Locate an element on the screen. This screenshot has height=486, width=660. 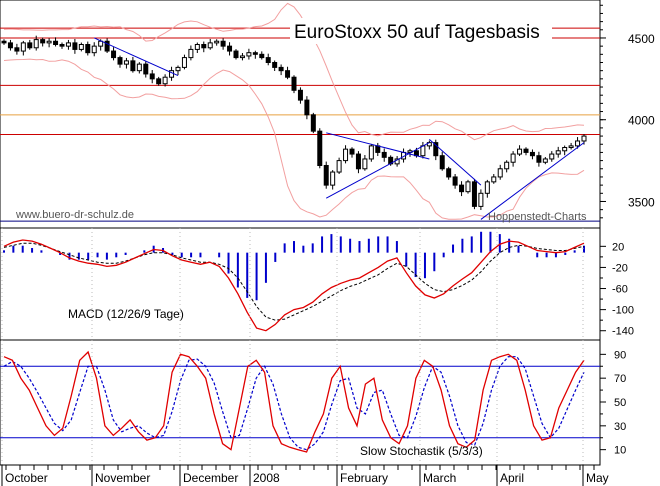
price-tick-label: 3500 is located at coordinates (641, 202).